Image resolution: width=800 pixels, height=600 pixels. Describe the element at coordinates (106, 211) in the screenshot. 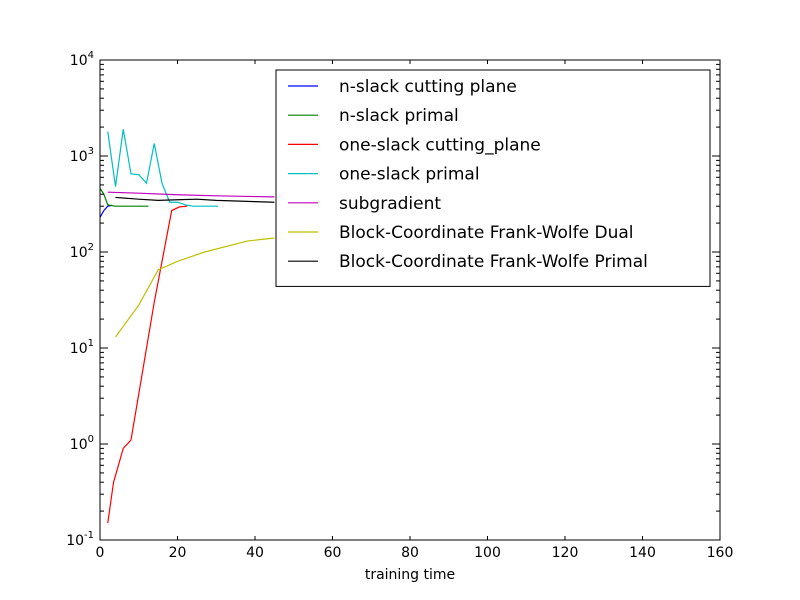

I see `series-line-n-slack-cutting-plane` at that location.